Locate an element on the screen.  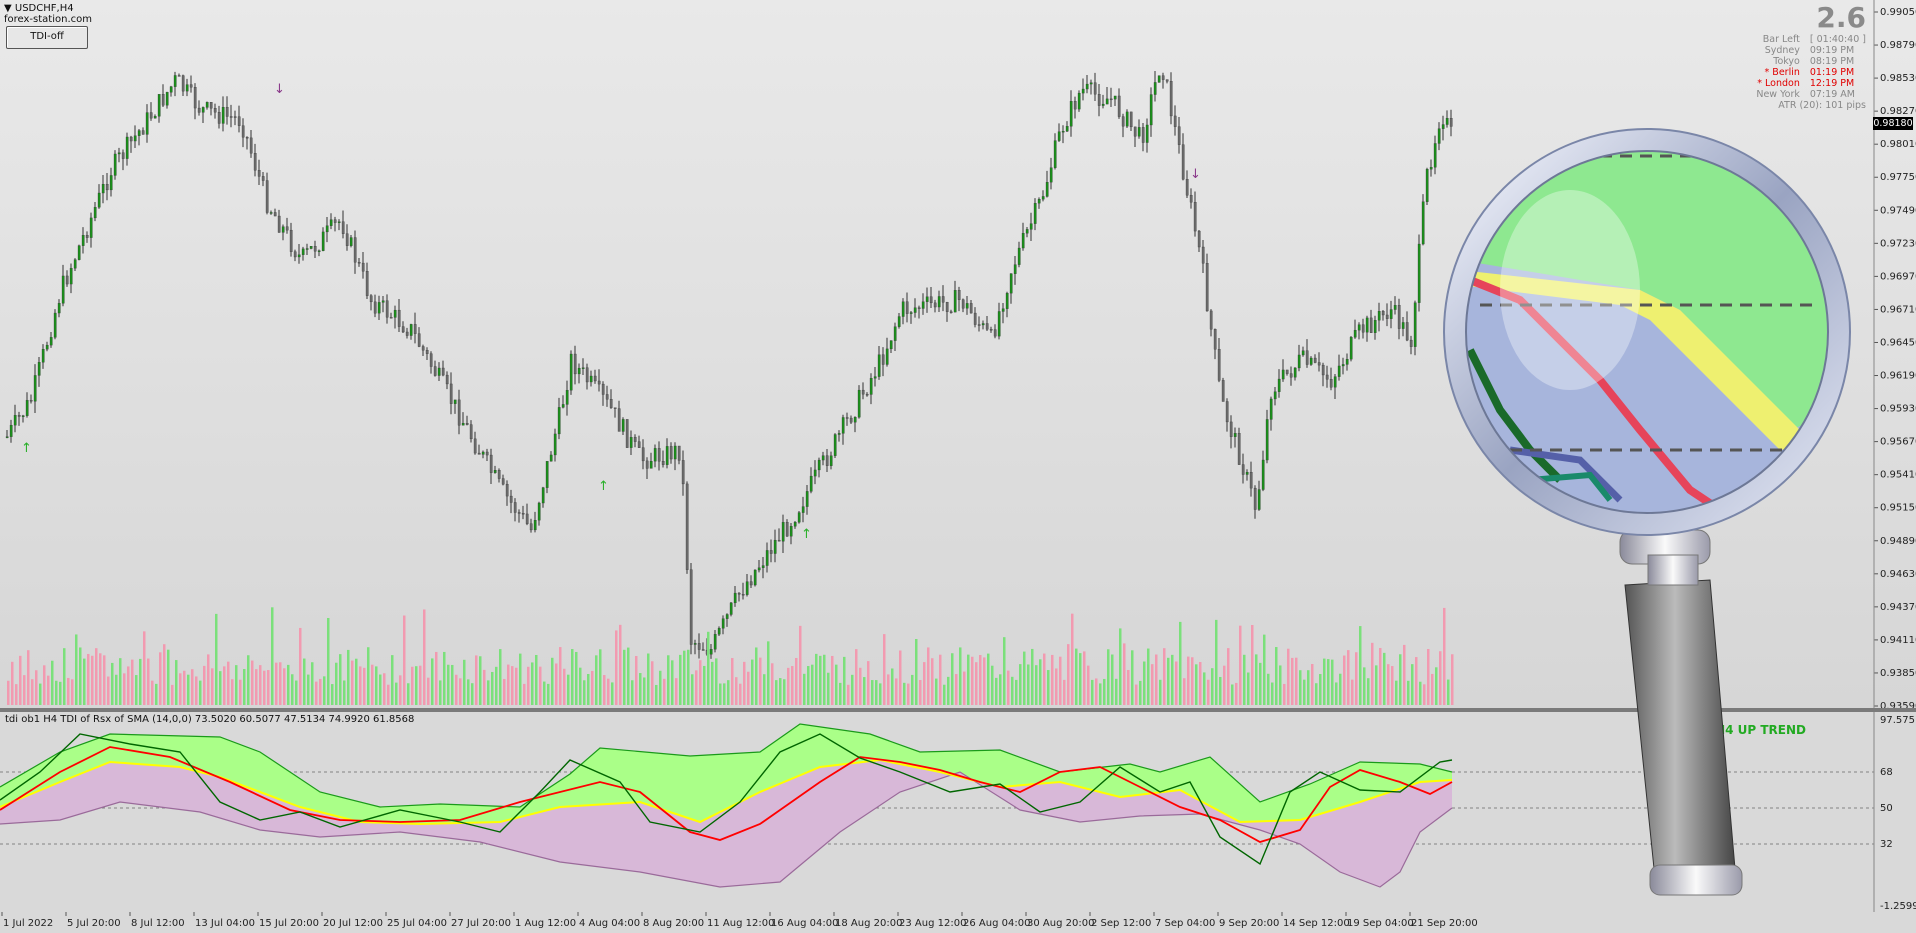
level-label: -1.2599 is located at coordinates (1898, 906).